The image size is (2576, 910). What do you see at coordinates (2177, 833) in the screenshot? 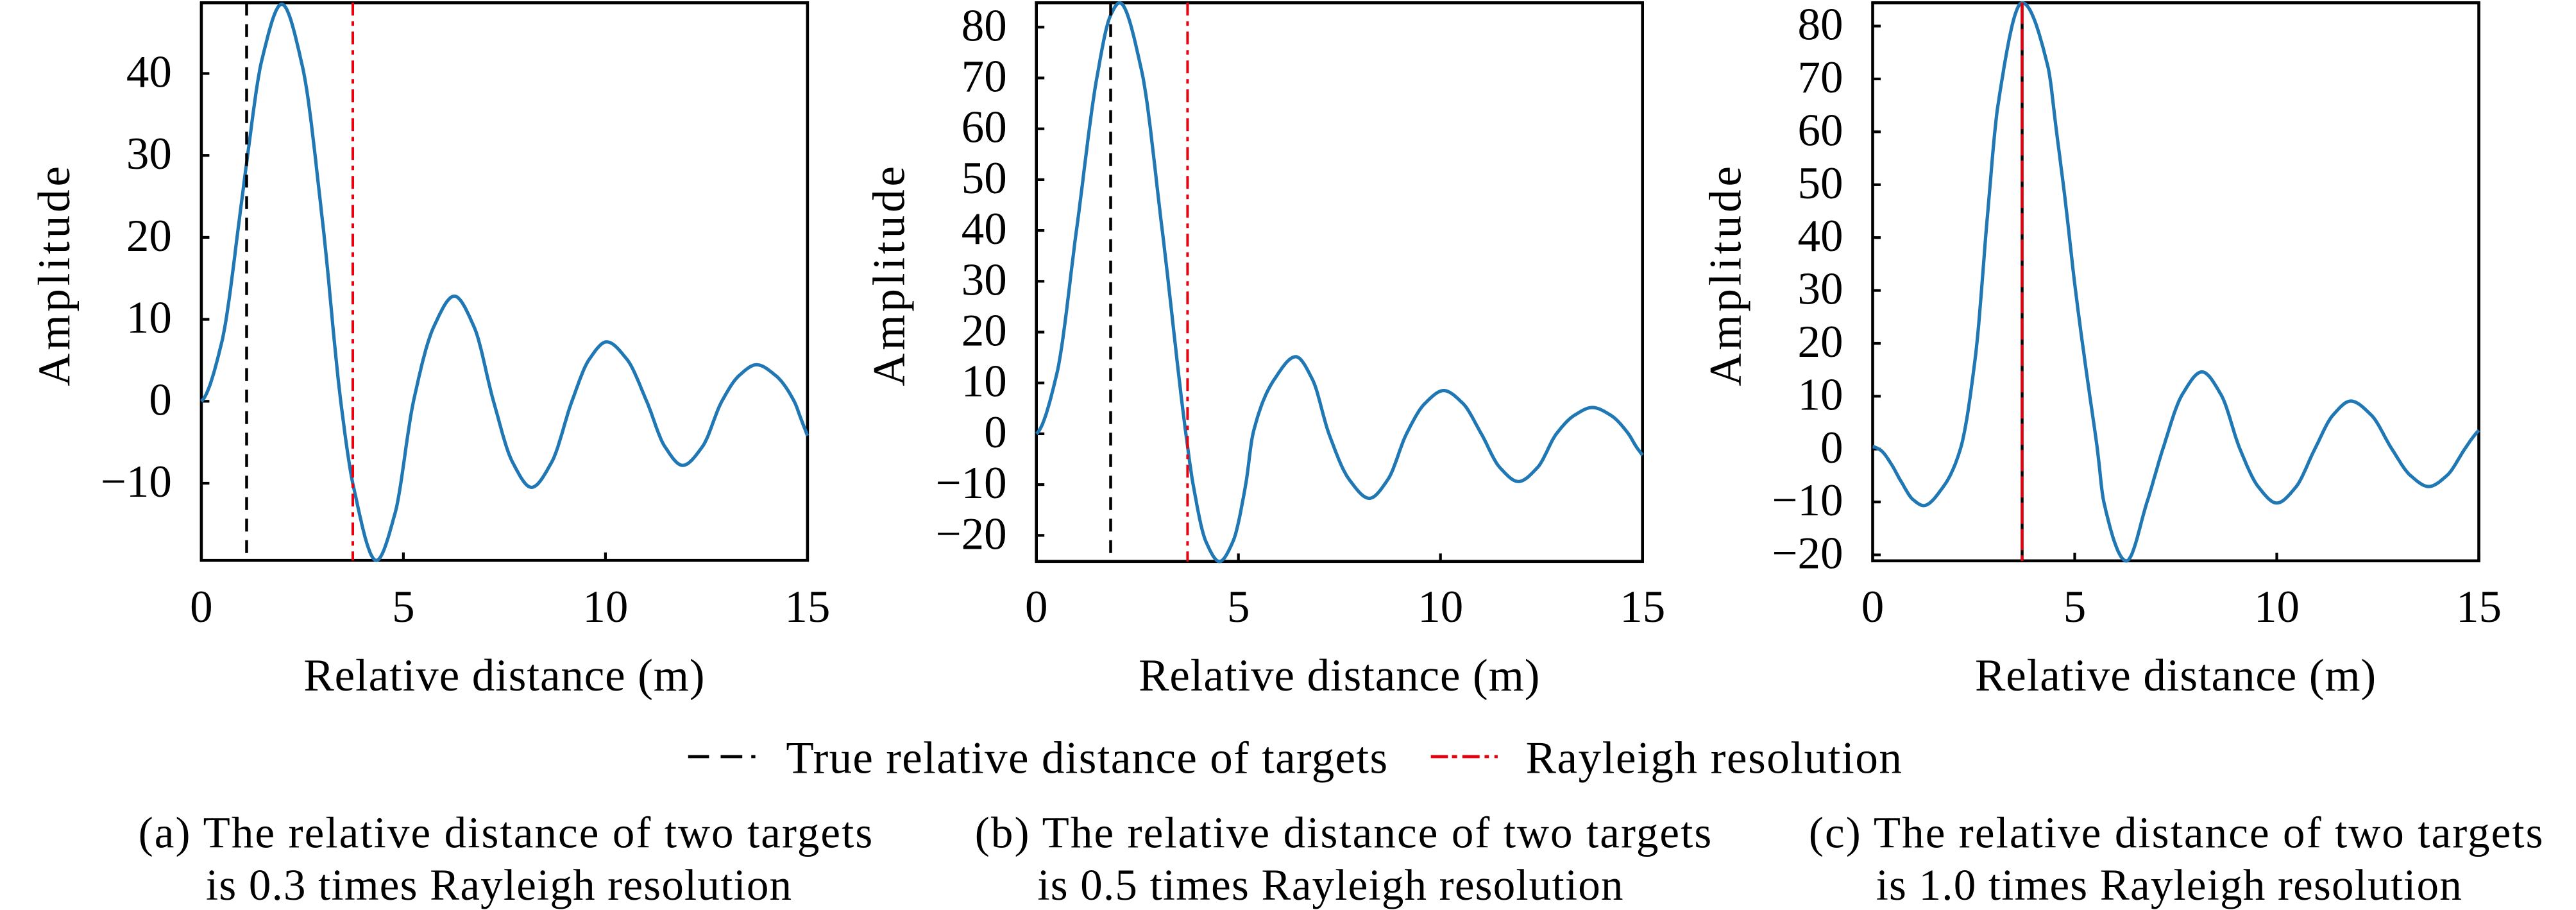
I see `svg-text:(c) The relative distance of t: (c) The relative distance of two targets` at bounding box center [2177, 833].